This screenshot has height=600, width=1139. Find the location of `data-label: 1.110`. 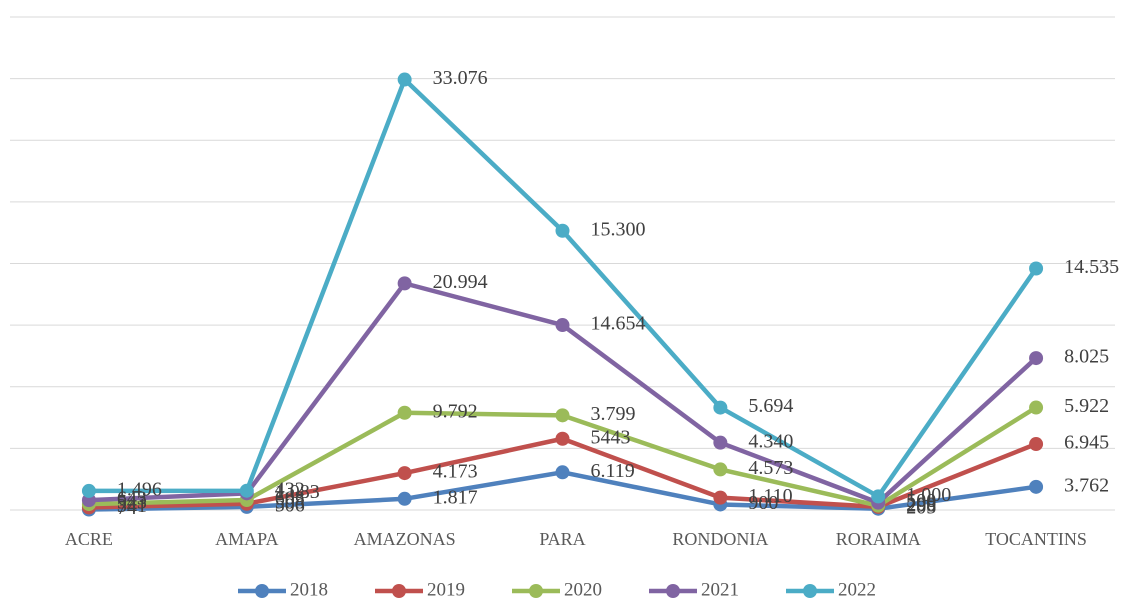

data-label: 1.110 is located at coordinates (770, 496).